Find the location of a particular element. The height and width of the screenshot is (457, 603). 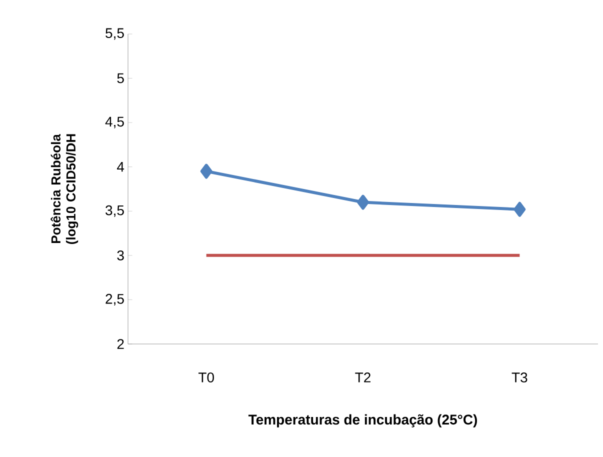

y-tick-label: 5,5 is located at coordinates (115, 34).